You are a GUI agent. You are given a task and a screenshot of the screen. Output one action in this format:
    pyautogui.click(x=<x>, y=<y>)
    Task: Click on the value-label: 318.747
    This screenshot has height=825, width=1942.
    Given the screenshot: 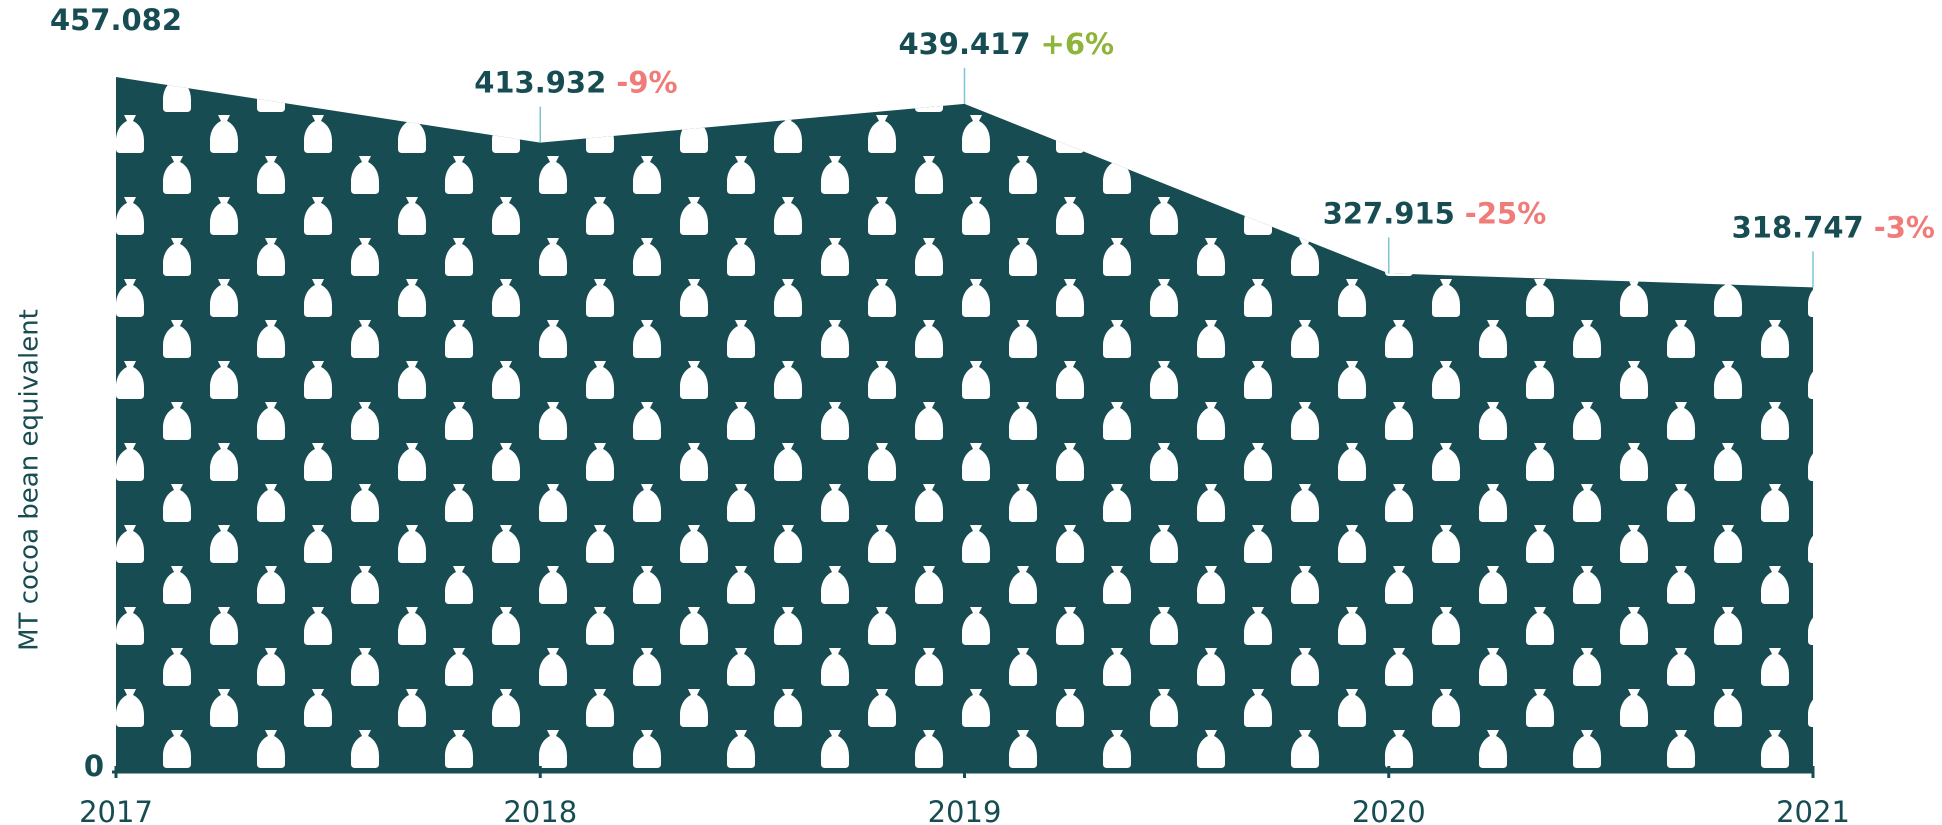 What is the action you would take?
    pyautogui.click(x=1798, y=227)
    